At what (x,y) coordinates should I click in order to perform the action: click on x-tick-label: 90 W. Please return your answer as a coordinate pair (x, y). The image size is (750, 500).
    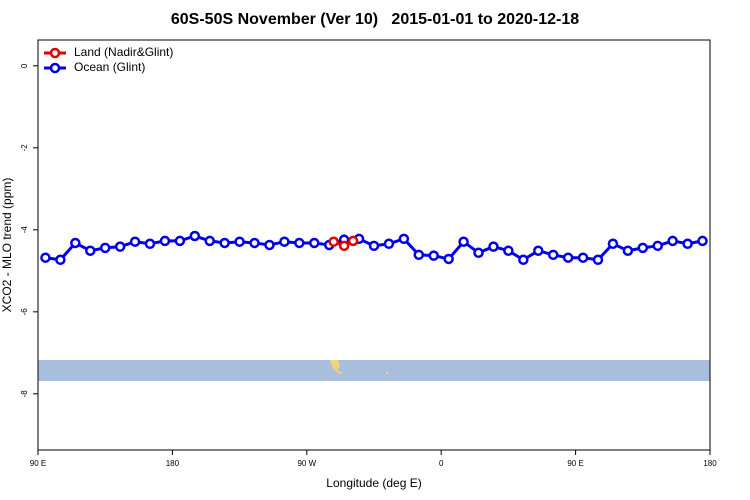
    Looking at the image, I should click on (306, 463).